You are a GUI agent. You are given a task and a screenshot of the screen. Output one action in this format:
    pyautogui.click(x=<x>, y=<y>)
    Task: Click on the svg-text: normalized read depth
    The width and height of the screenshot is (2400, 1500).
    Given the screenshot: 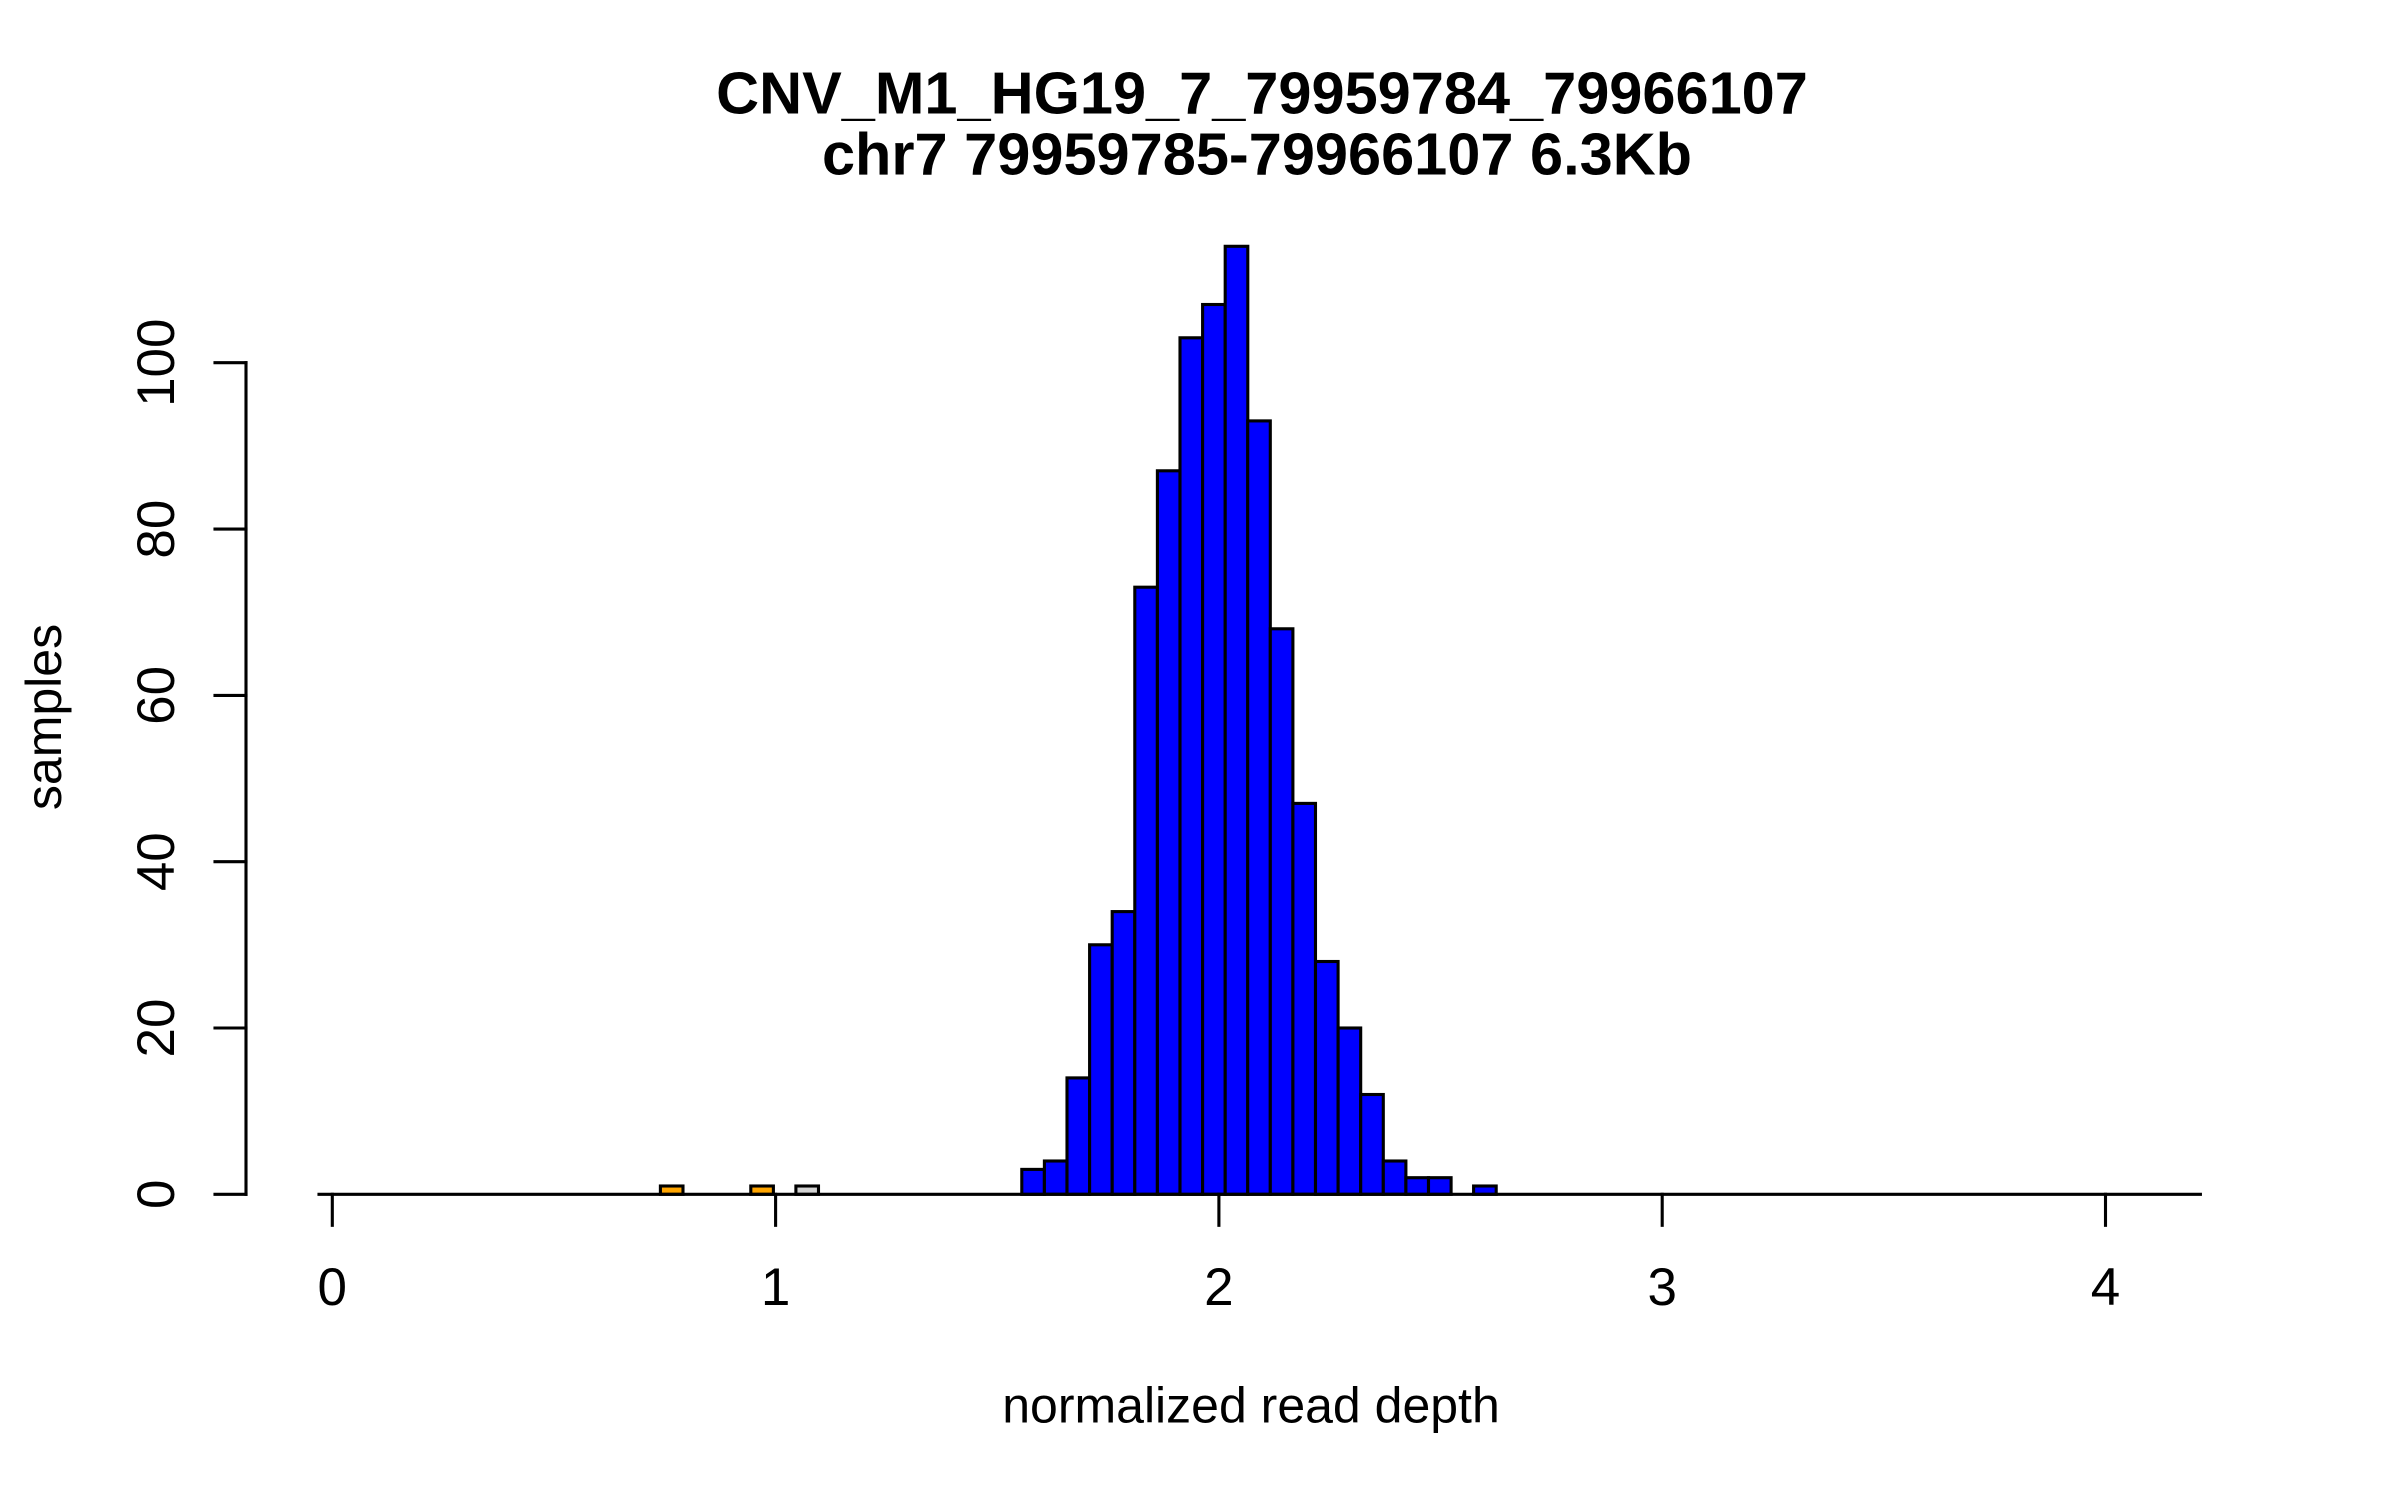 What is the action you would take?
    pyautogui.click(x=1251, y=1406)
    